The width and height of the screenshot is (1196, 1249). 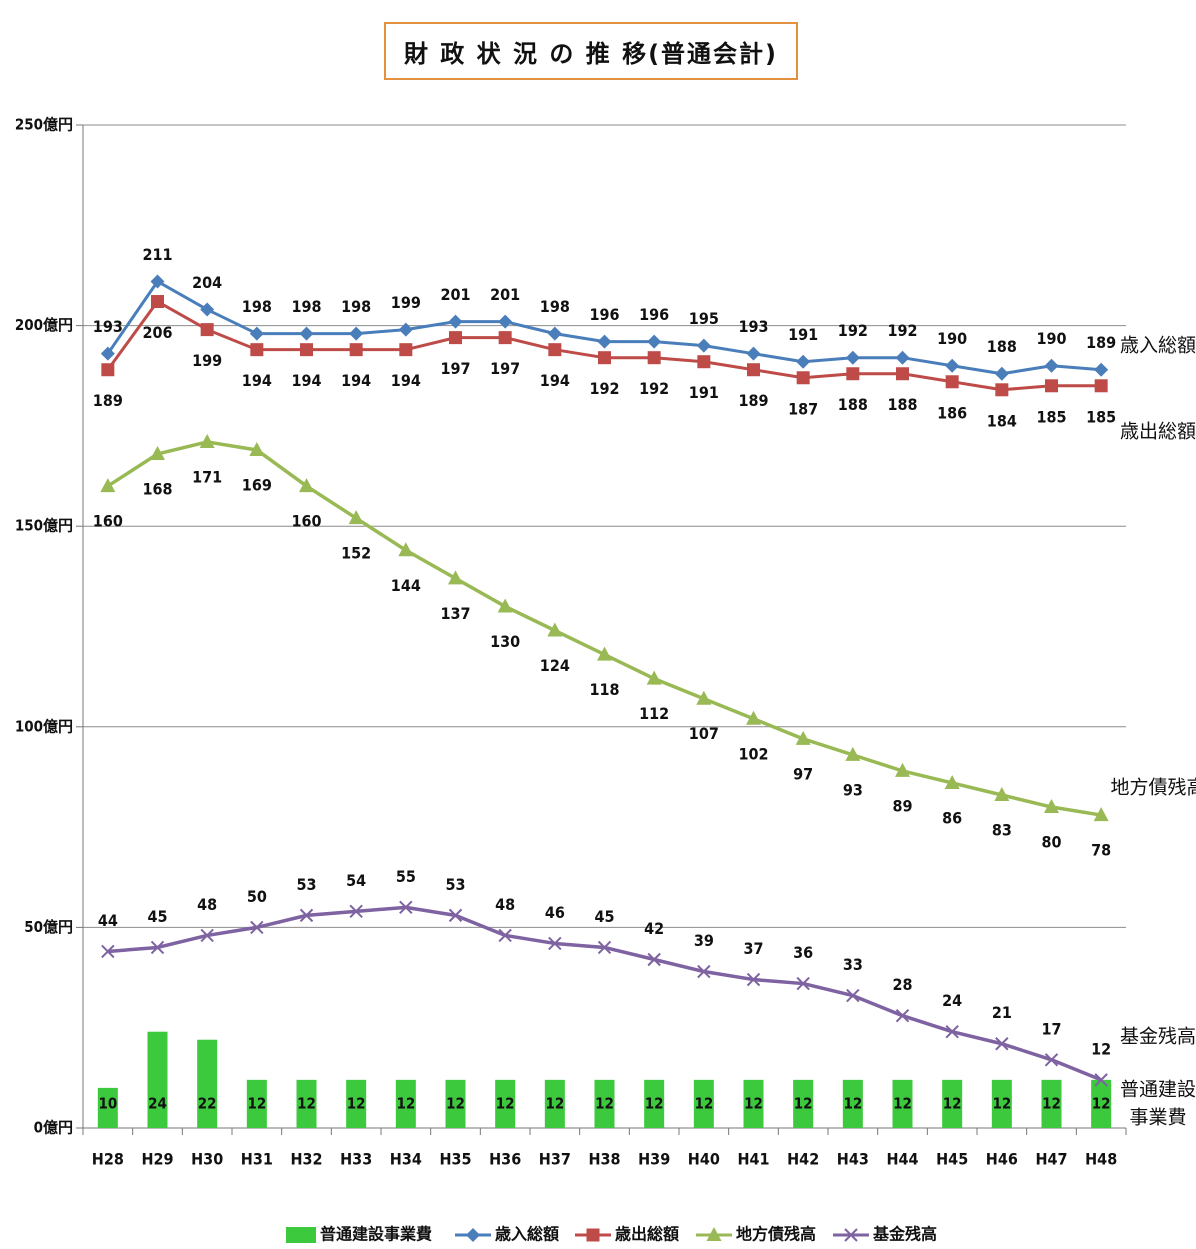 I want to click on series-end-label: 事業費, so click(x=1157, y=1118).